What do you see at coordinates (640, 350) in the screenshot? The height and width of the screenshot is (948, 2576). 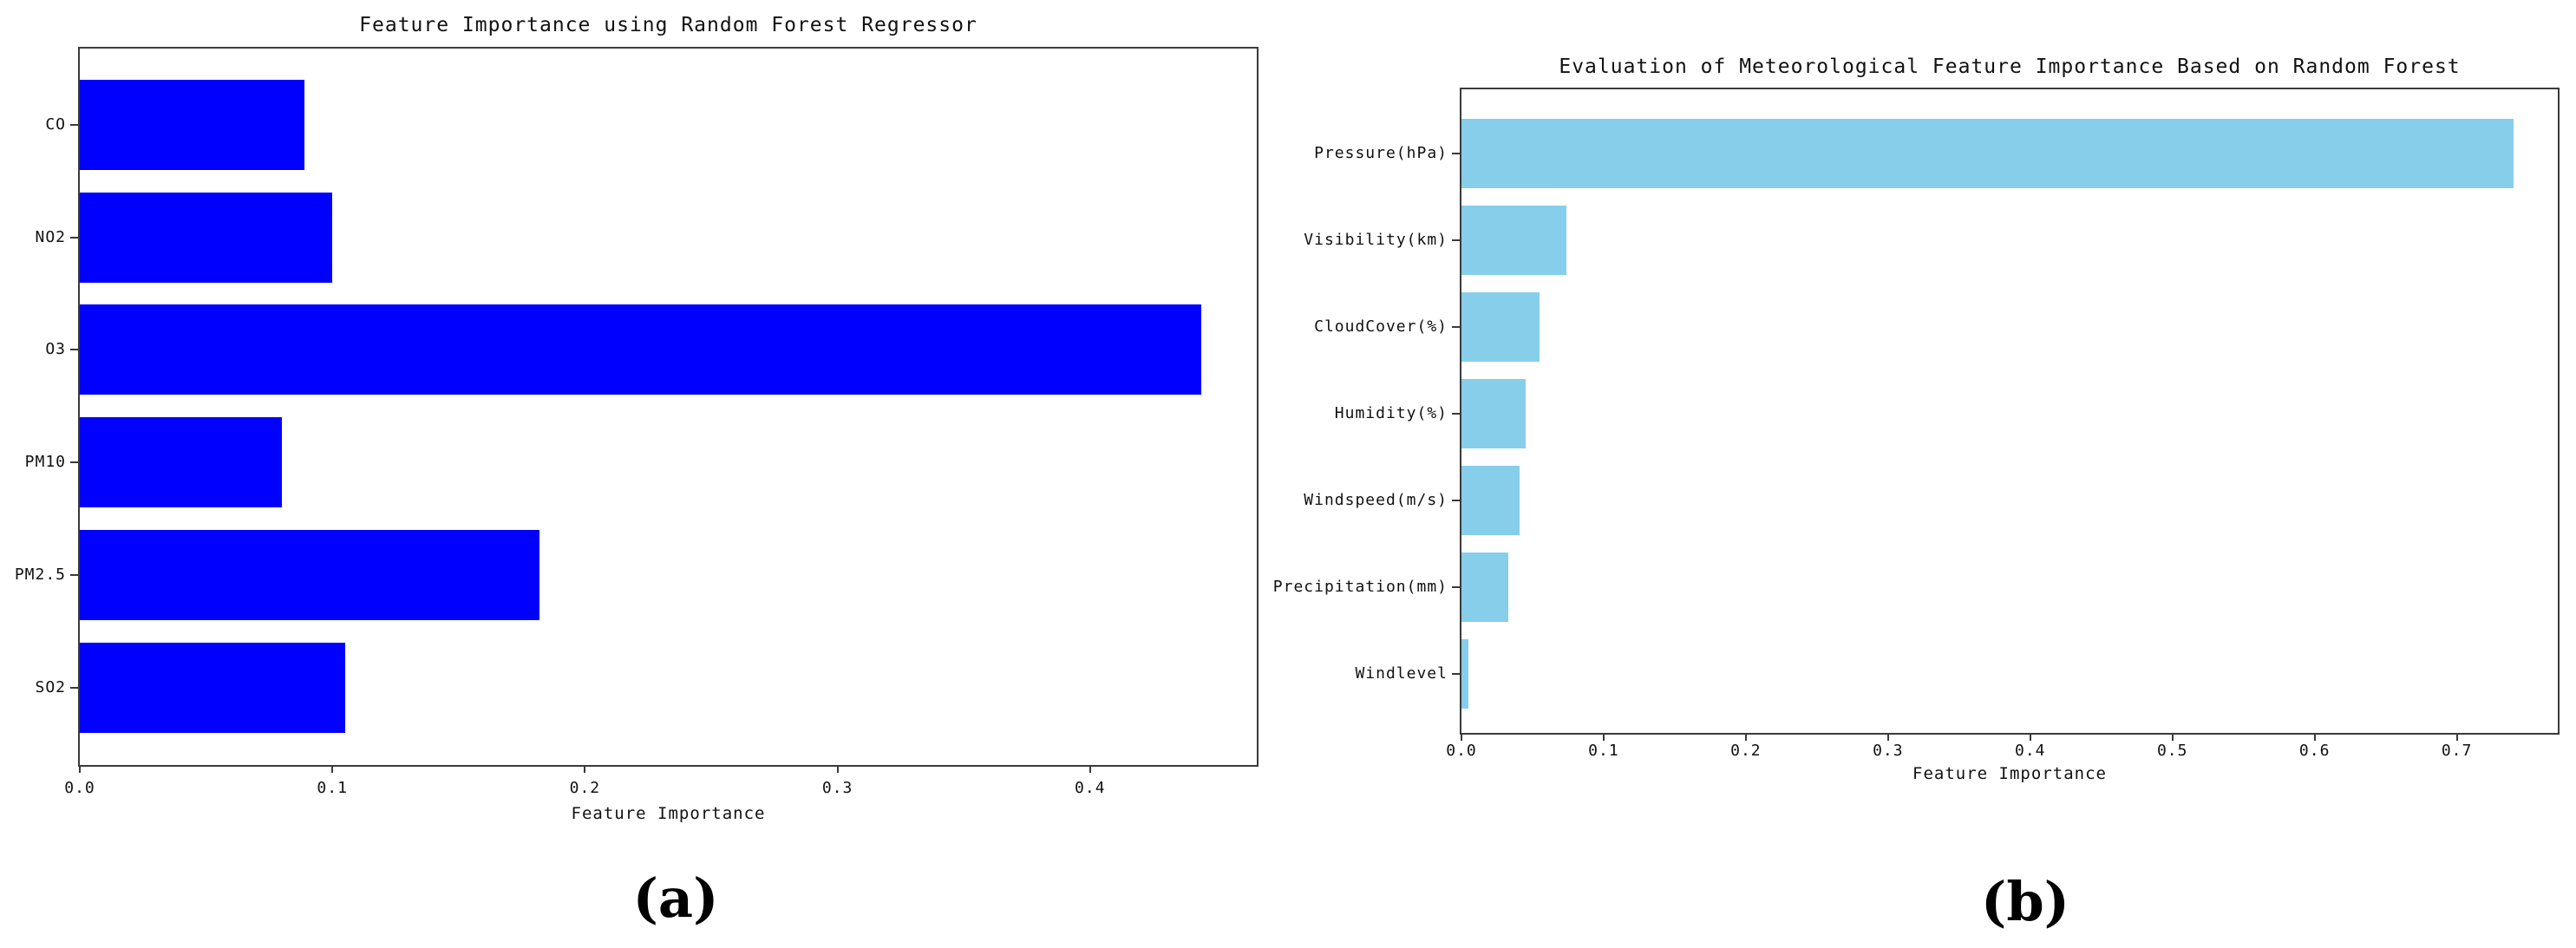 I see `bar-O3` at bounding box center [640, 350].